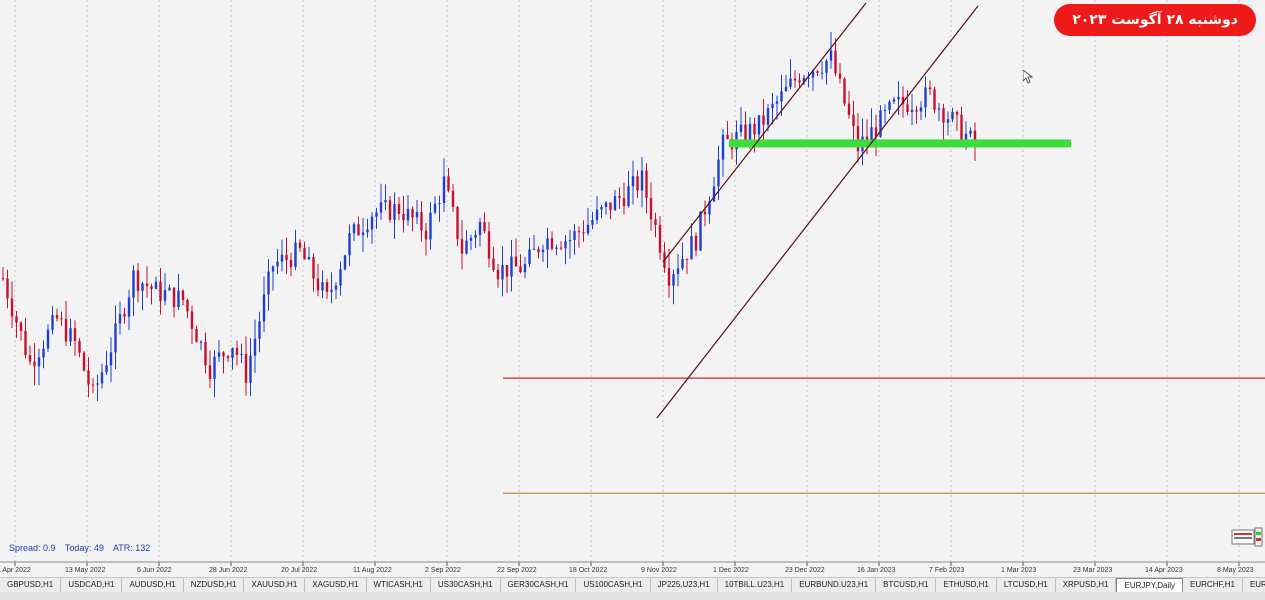  Describe the element at coordinates (900, 143) in the screenshot. I see `support-zone` at that location.